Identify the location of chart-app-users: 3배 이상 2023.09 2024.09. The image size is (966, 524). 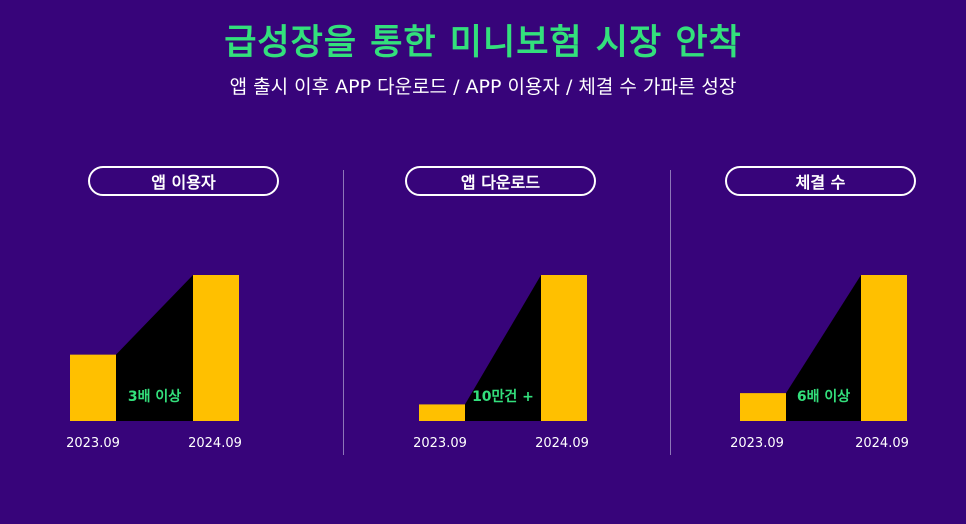
(154, 363).